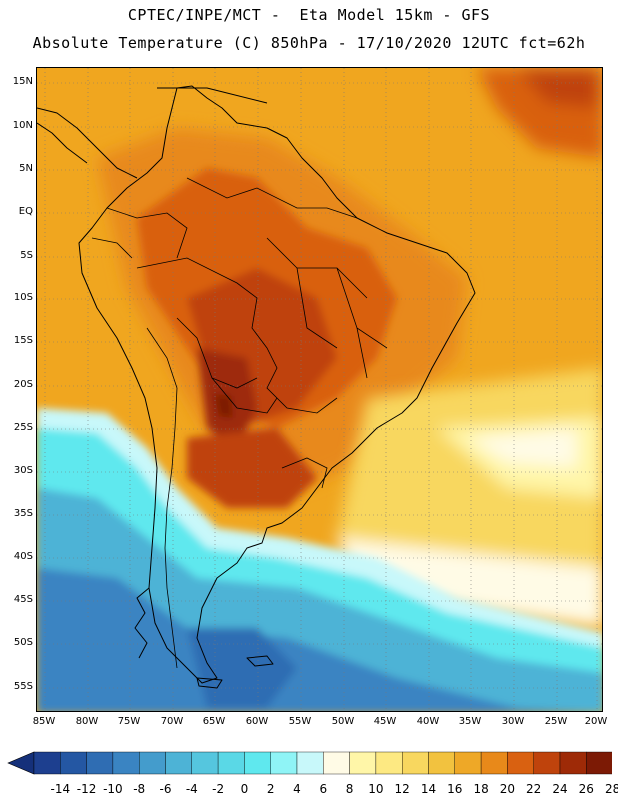 This screenshot has width=618, height=800. What do you see at coordinates (224, 406) in the screenshot?
I see `field-chaco-hottest` at bounding box center [224, 406].